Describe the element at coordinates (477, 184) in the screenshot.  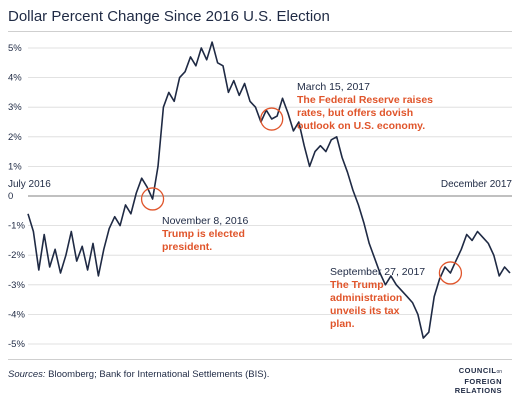
I see `x-end-label: December 2017` at that location.